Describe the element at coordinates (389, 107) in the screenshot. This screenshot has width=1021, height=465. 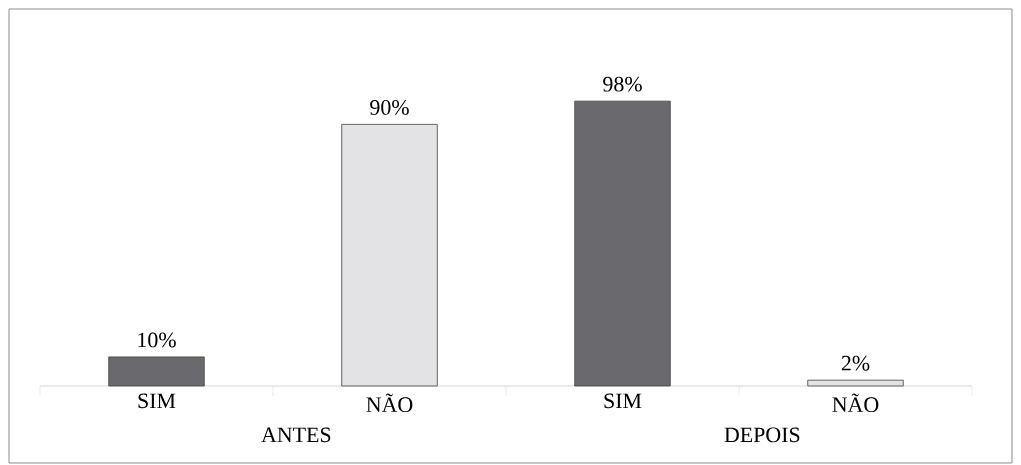
I see `data-label: 90%` at that location.